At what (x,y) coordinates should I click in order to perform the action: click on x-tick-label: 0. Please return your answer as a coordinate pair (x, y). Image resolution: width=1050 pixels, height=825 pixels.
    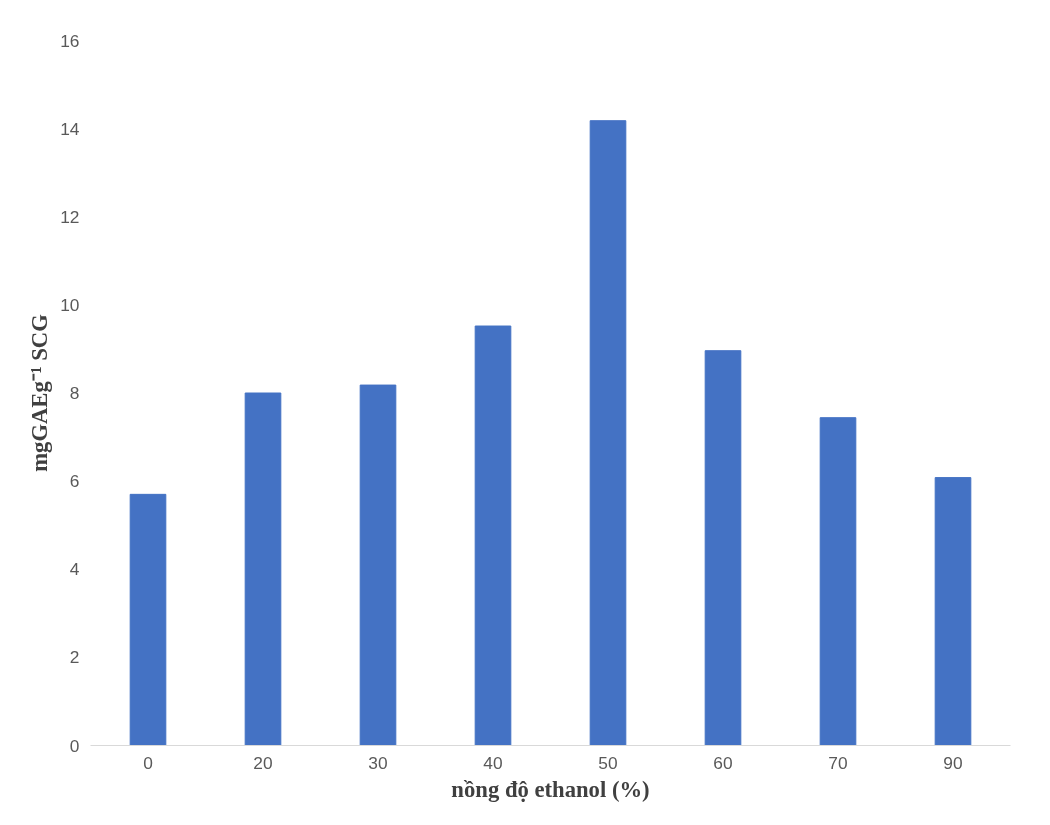
    Looking at the image, I should click on (148, 762).